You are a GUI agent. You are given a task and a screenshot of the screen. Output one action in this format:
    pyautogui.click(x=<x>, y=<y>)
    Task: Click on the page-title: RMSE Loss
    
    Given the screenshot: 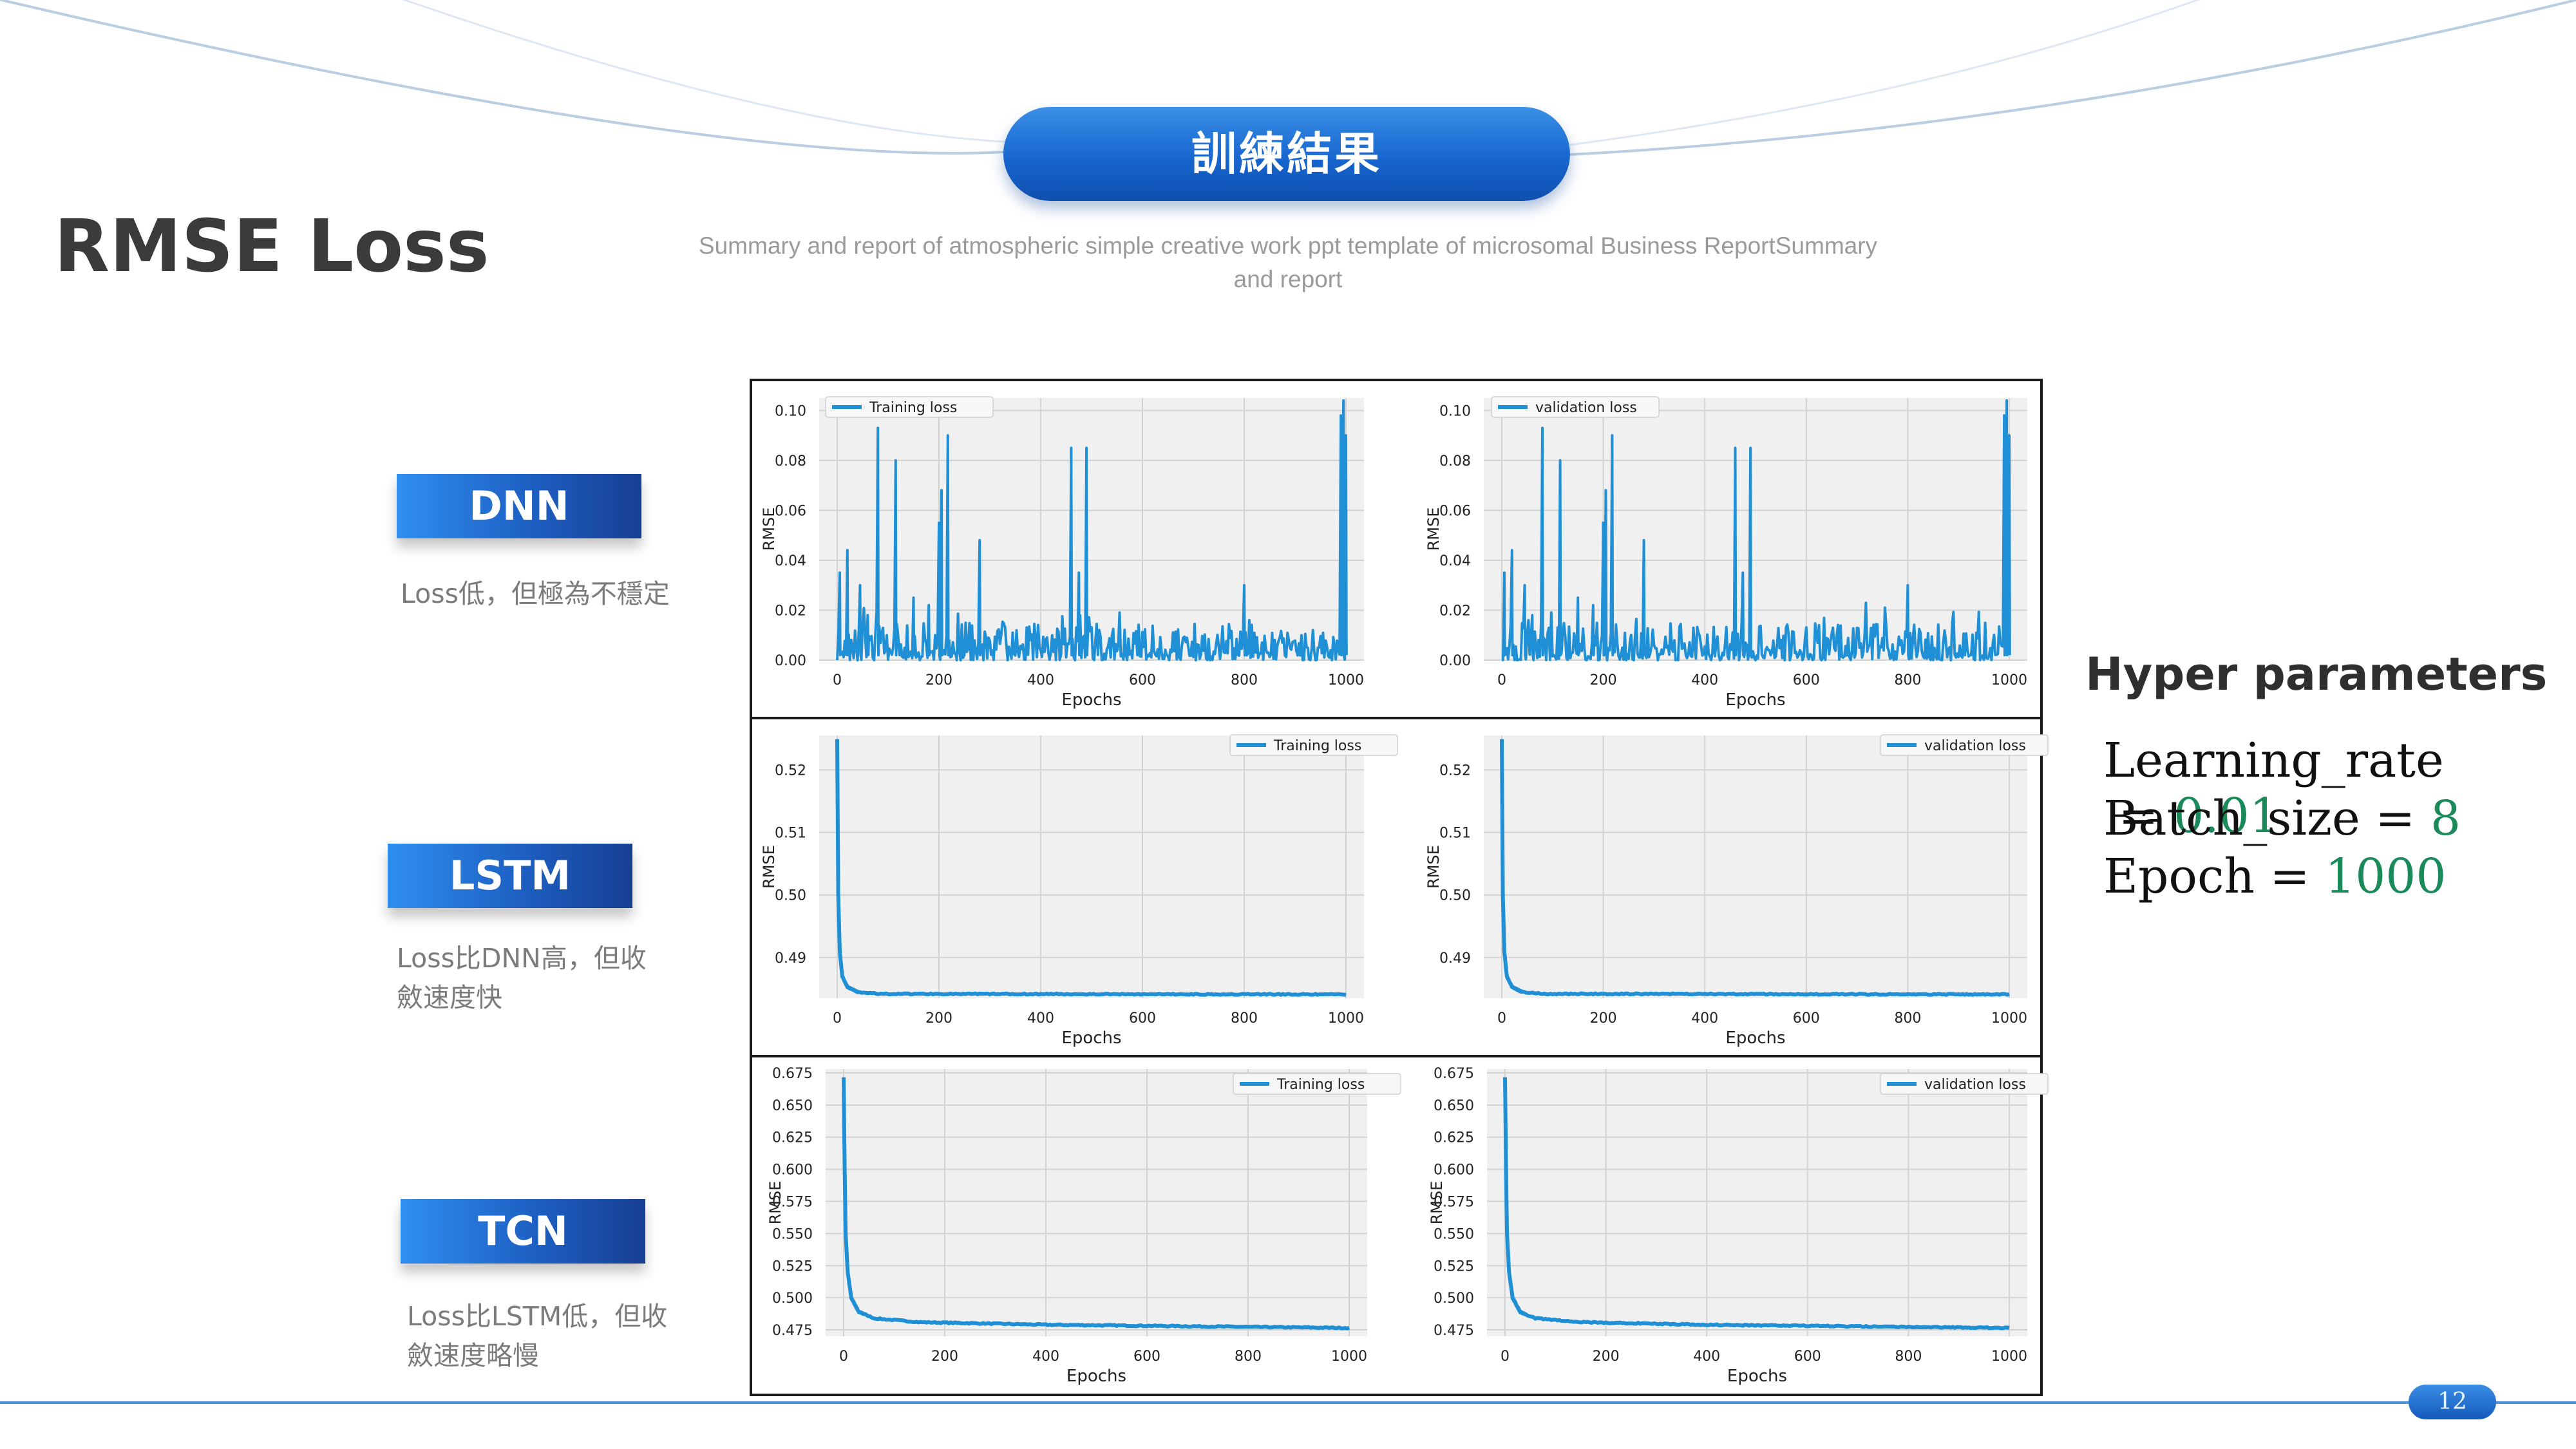 What is the action you would take?
    pyautogui.click(x=271, y=247)
    